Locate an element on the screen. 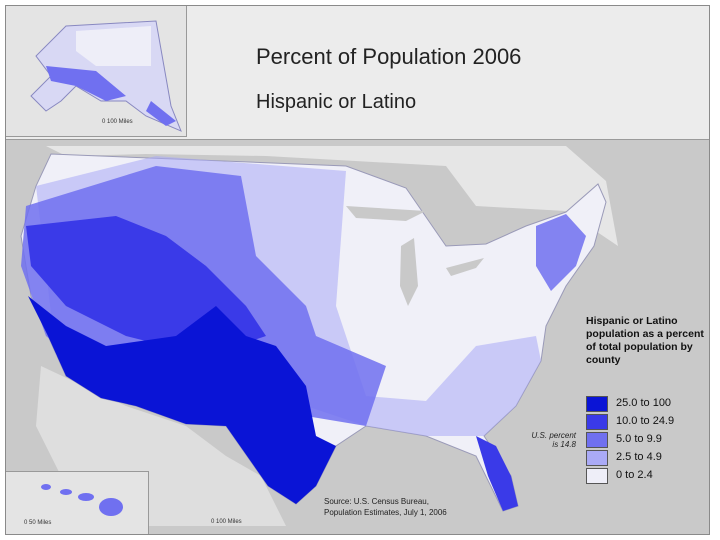  legend-row: 2.5 to 4.9 is located at coordinates (647, 459).